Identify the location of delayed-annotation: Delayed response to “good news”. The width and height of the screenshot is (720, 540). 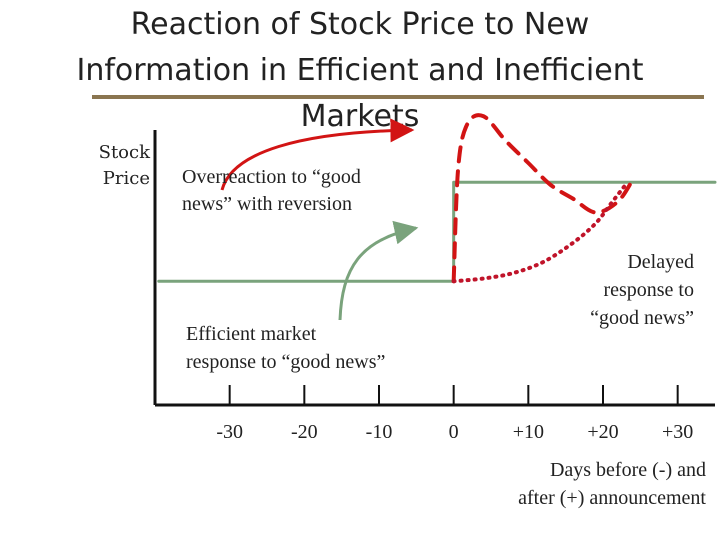
(642, 290).